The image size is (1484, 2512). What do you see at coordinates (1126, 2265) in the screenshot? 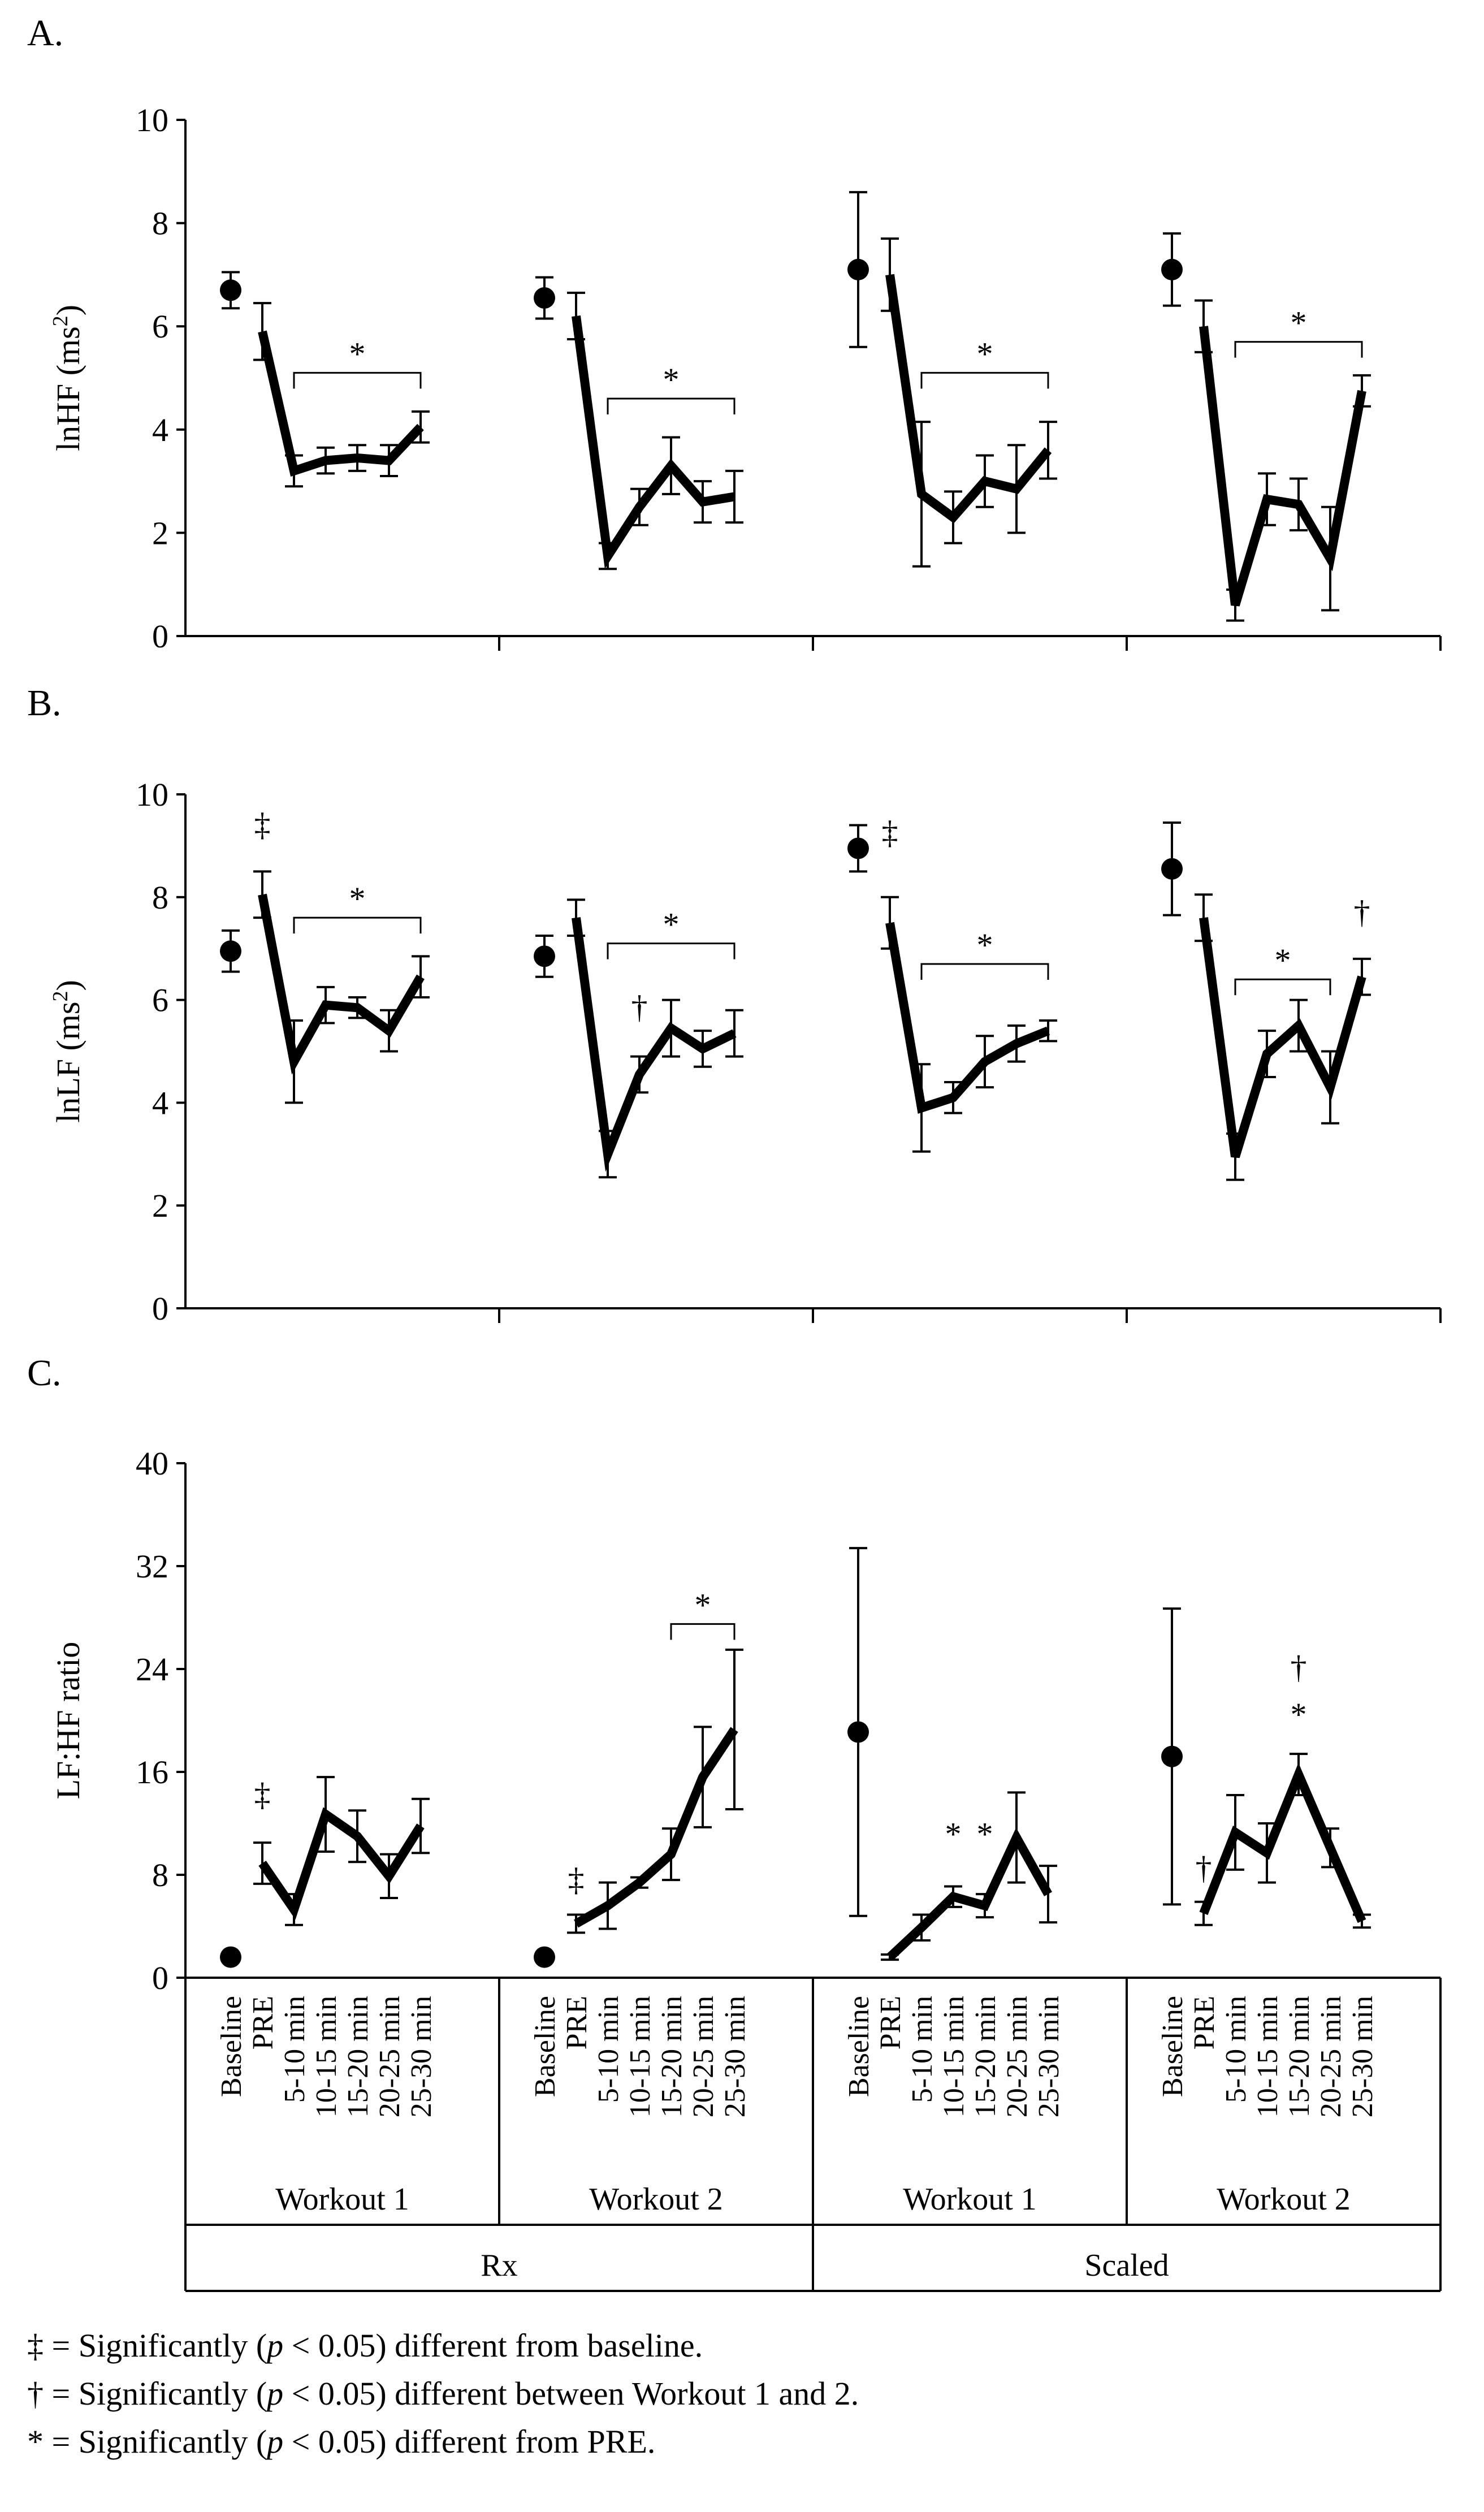
I see `condition-label: Scaled` at bounding box center [1126, 2265].